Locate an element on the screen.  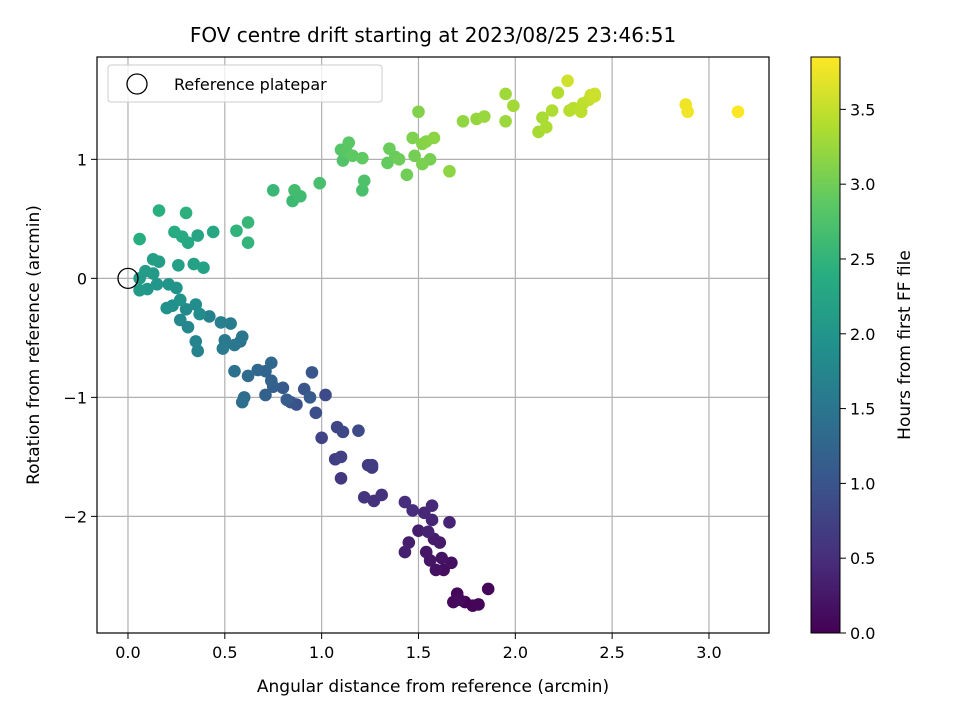
y-tick-label: 1 is located at coordinates (82, 159).